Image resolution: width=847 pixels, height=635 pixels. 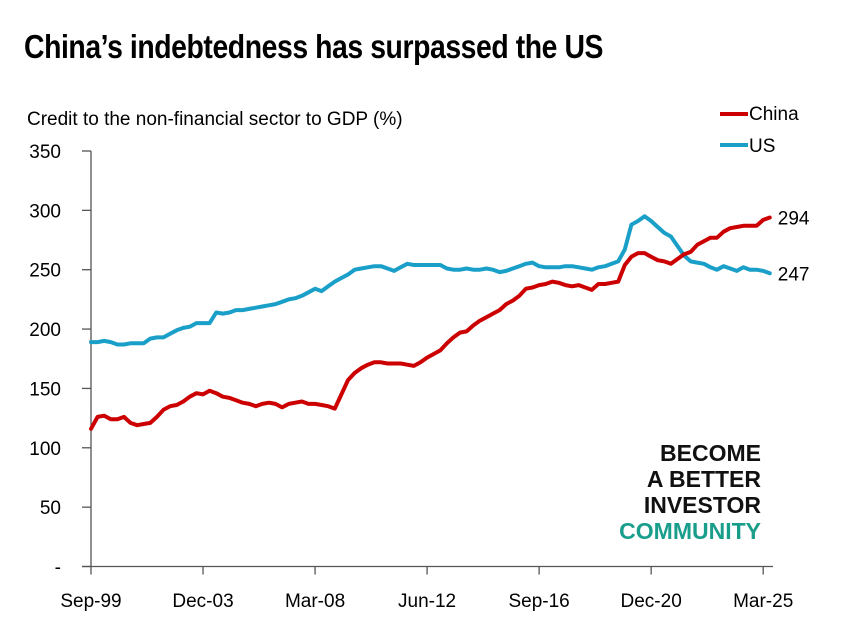 What do you see at coordinates (45, 330) in the screenshot?
I see `y-tick-label: 200` at bounding box center [45, 330].